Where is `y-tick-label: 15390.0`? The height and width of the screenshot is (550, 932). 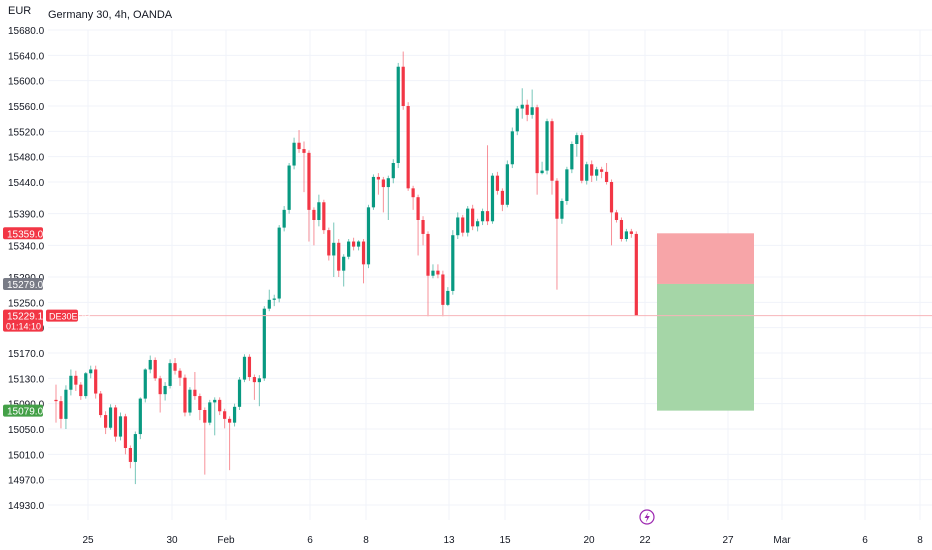 y-tick-label: 15390.0 is located at coordinates (26, 215).